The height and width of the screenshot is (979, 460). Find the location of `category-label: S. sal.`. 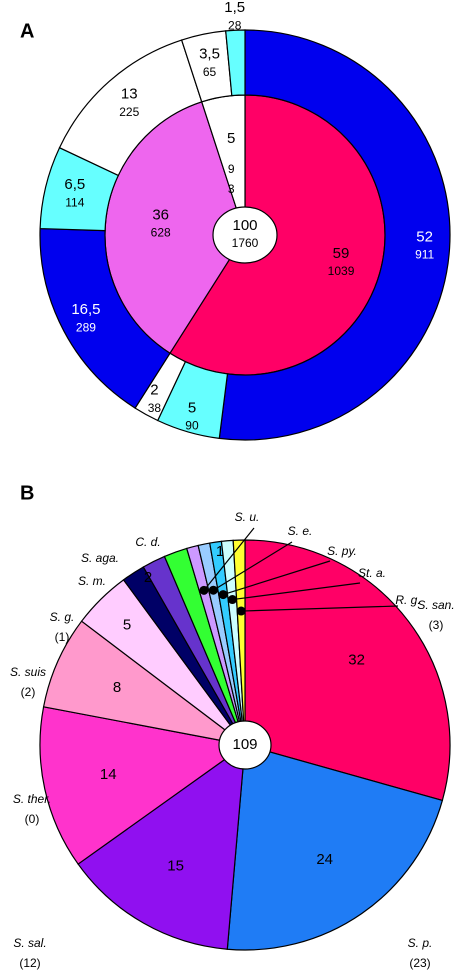

category-label: S. sal. is located at coordinates (29, 943).